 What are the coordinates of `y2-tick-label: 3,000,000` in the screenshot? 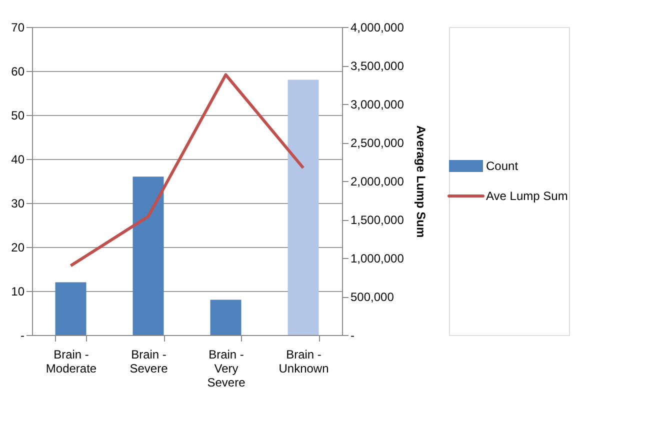 It's located at (377, 105).